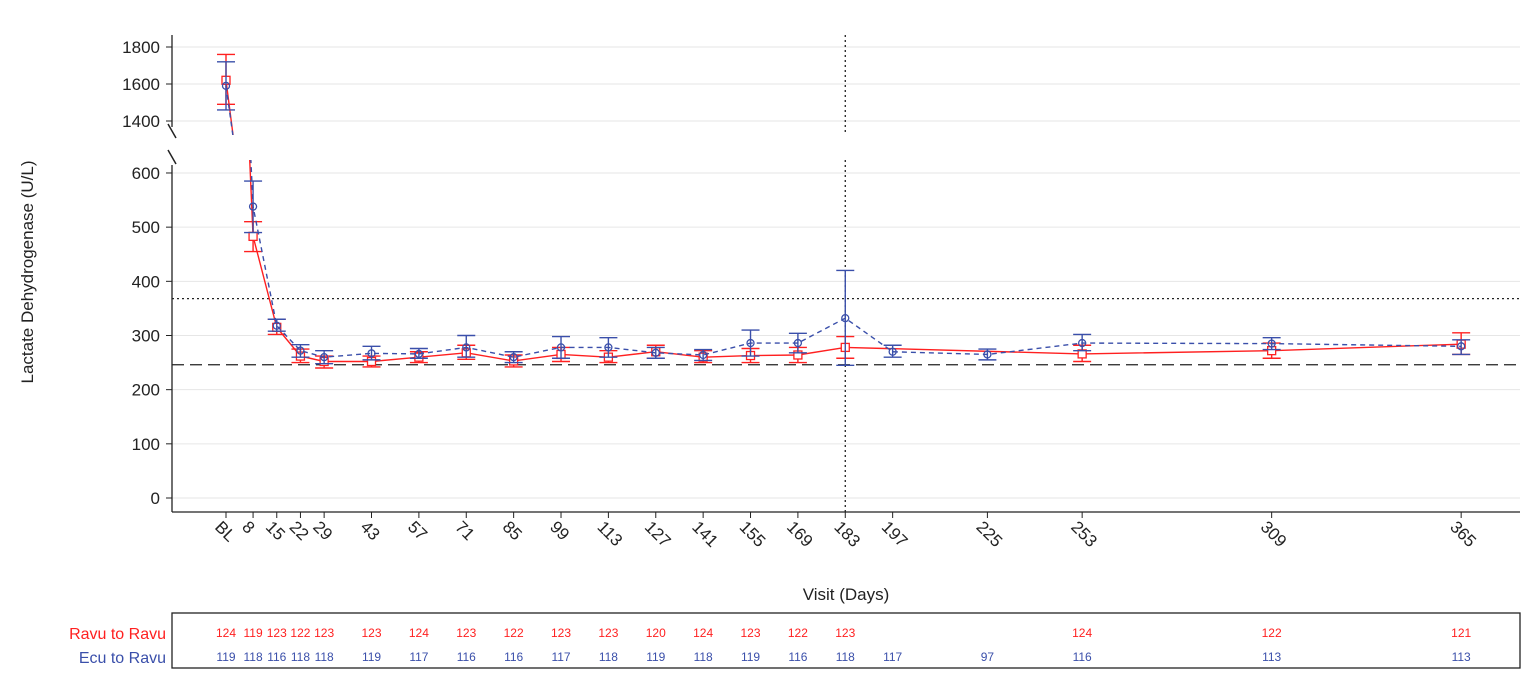 The width and height of the screenshot is (1530, 683). Describe the element at coordinates (1462, 533) in the screenshot. I see `x-tick-label: 365` at that location.